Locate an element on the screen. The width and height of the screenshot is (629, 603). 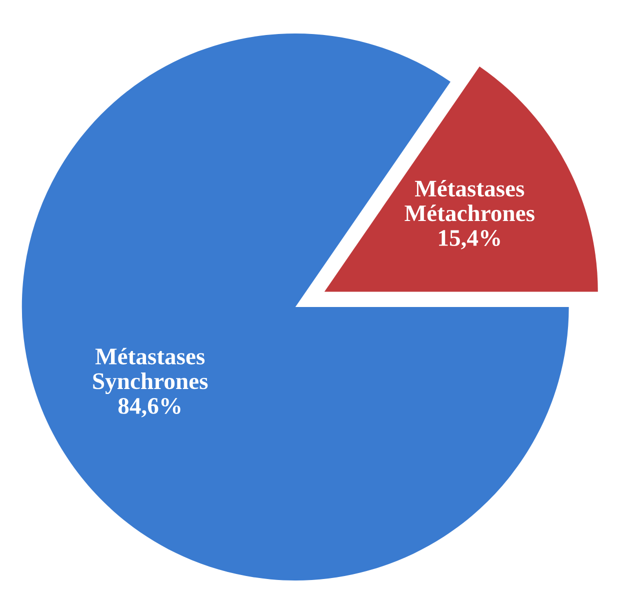
slice-label: Métastases Métachrones is located at coordinates (469, 201).